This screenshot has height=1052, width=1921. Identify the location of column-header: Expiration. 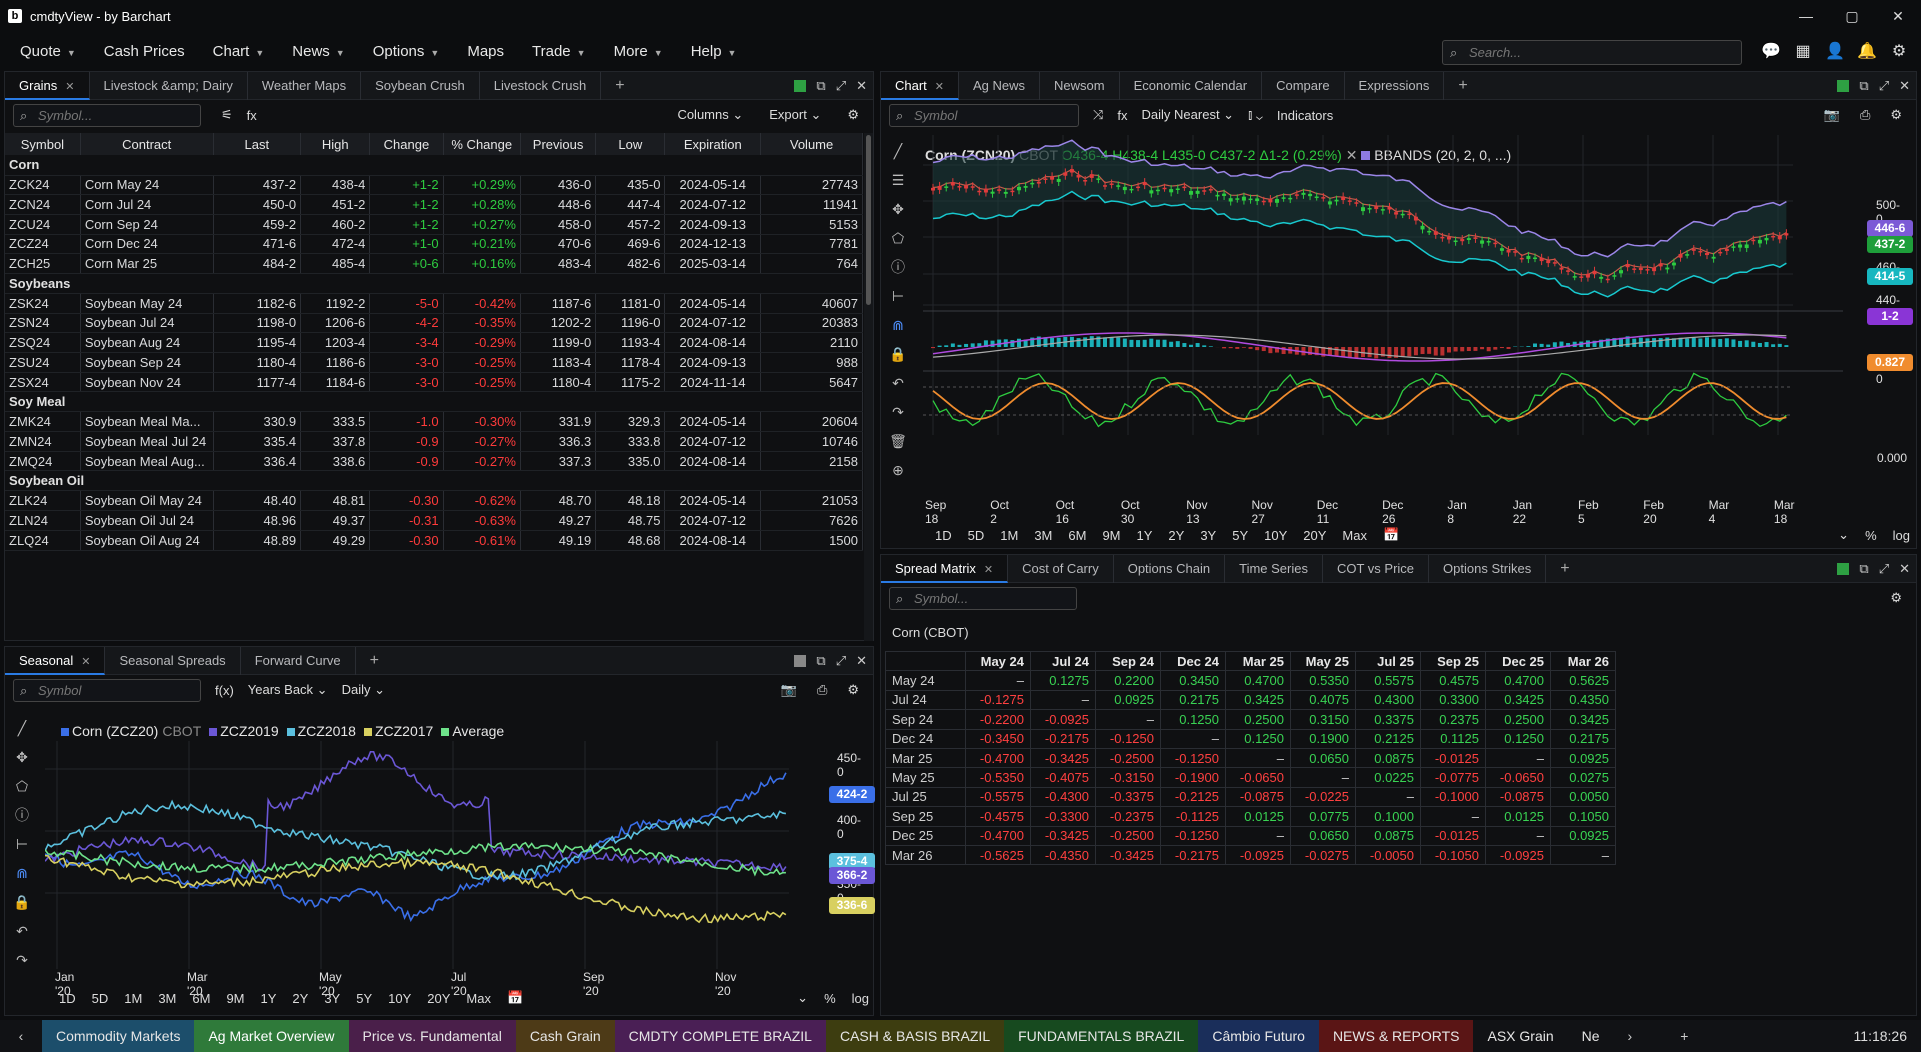
(713, 144).